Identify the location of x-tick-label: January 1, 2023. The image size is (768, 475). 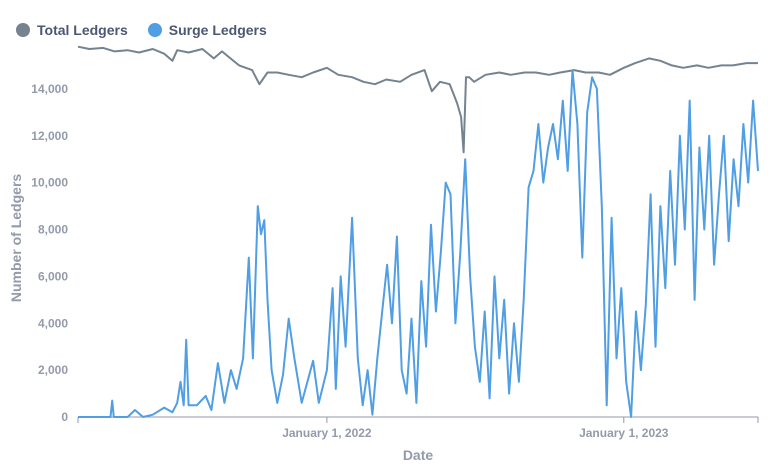
(624, 433).